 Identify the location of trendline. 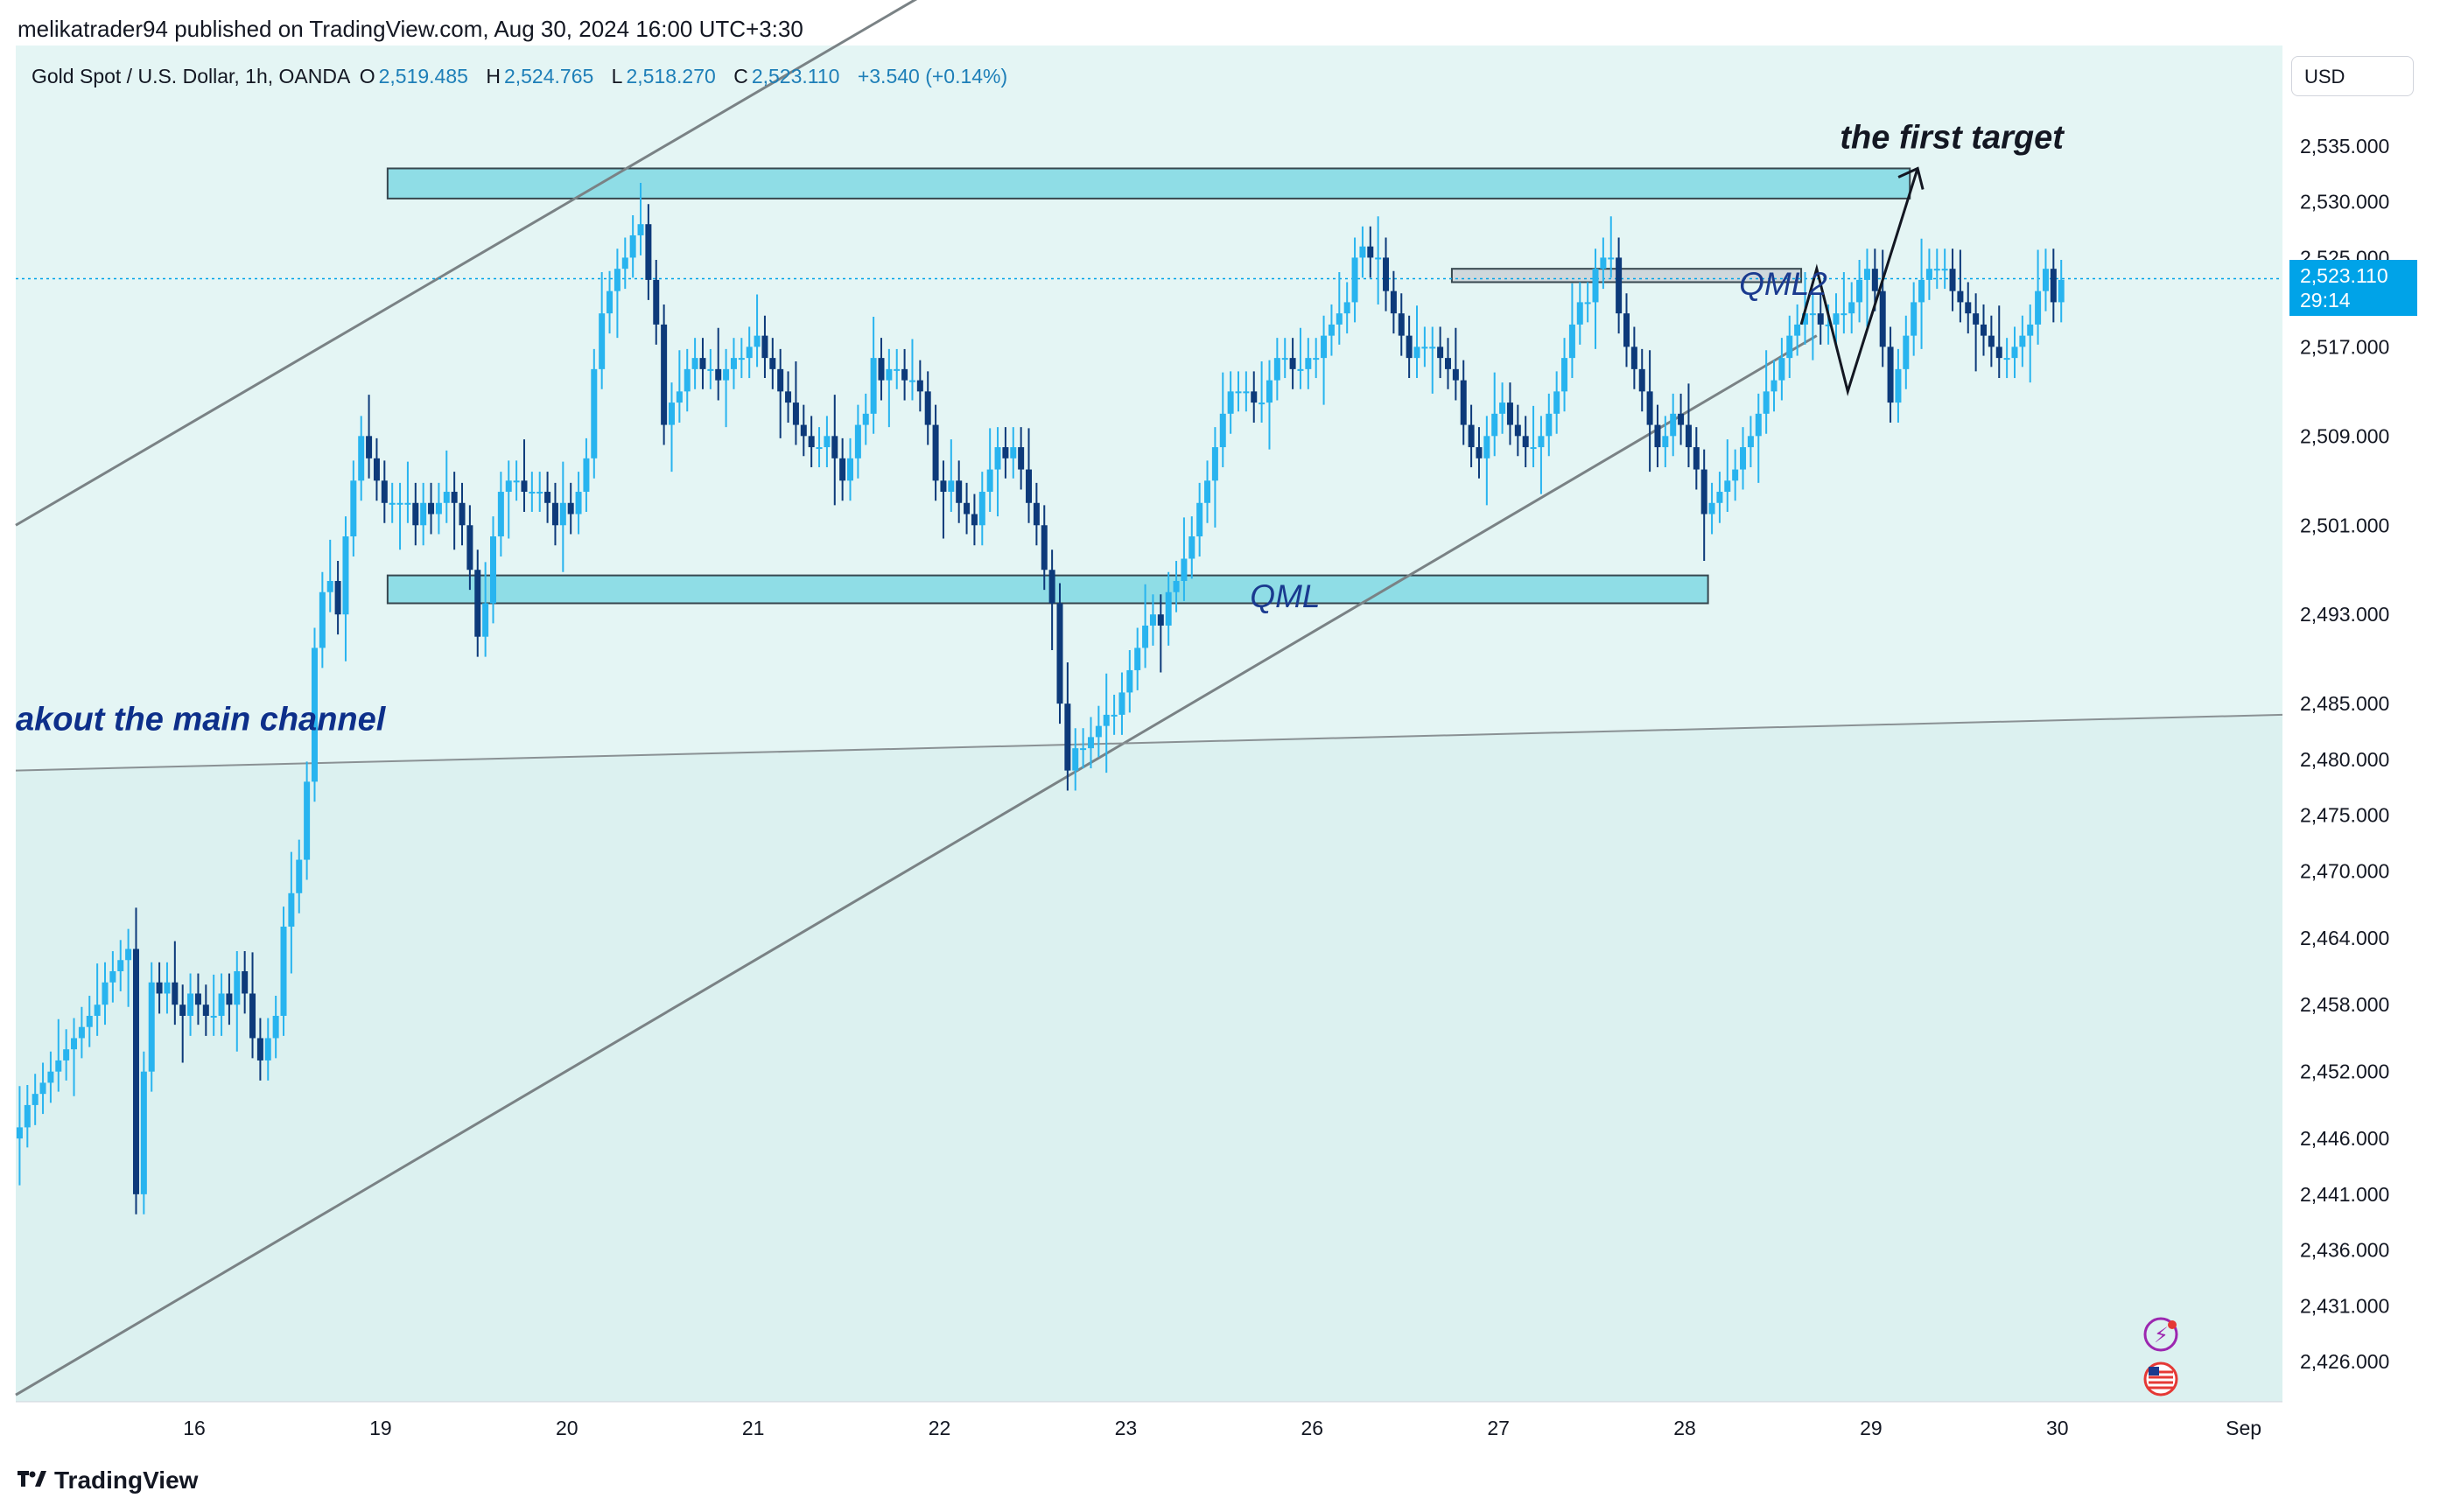
(466, 263).